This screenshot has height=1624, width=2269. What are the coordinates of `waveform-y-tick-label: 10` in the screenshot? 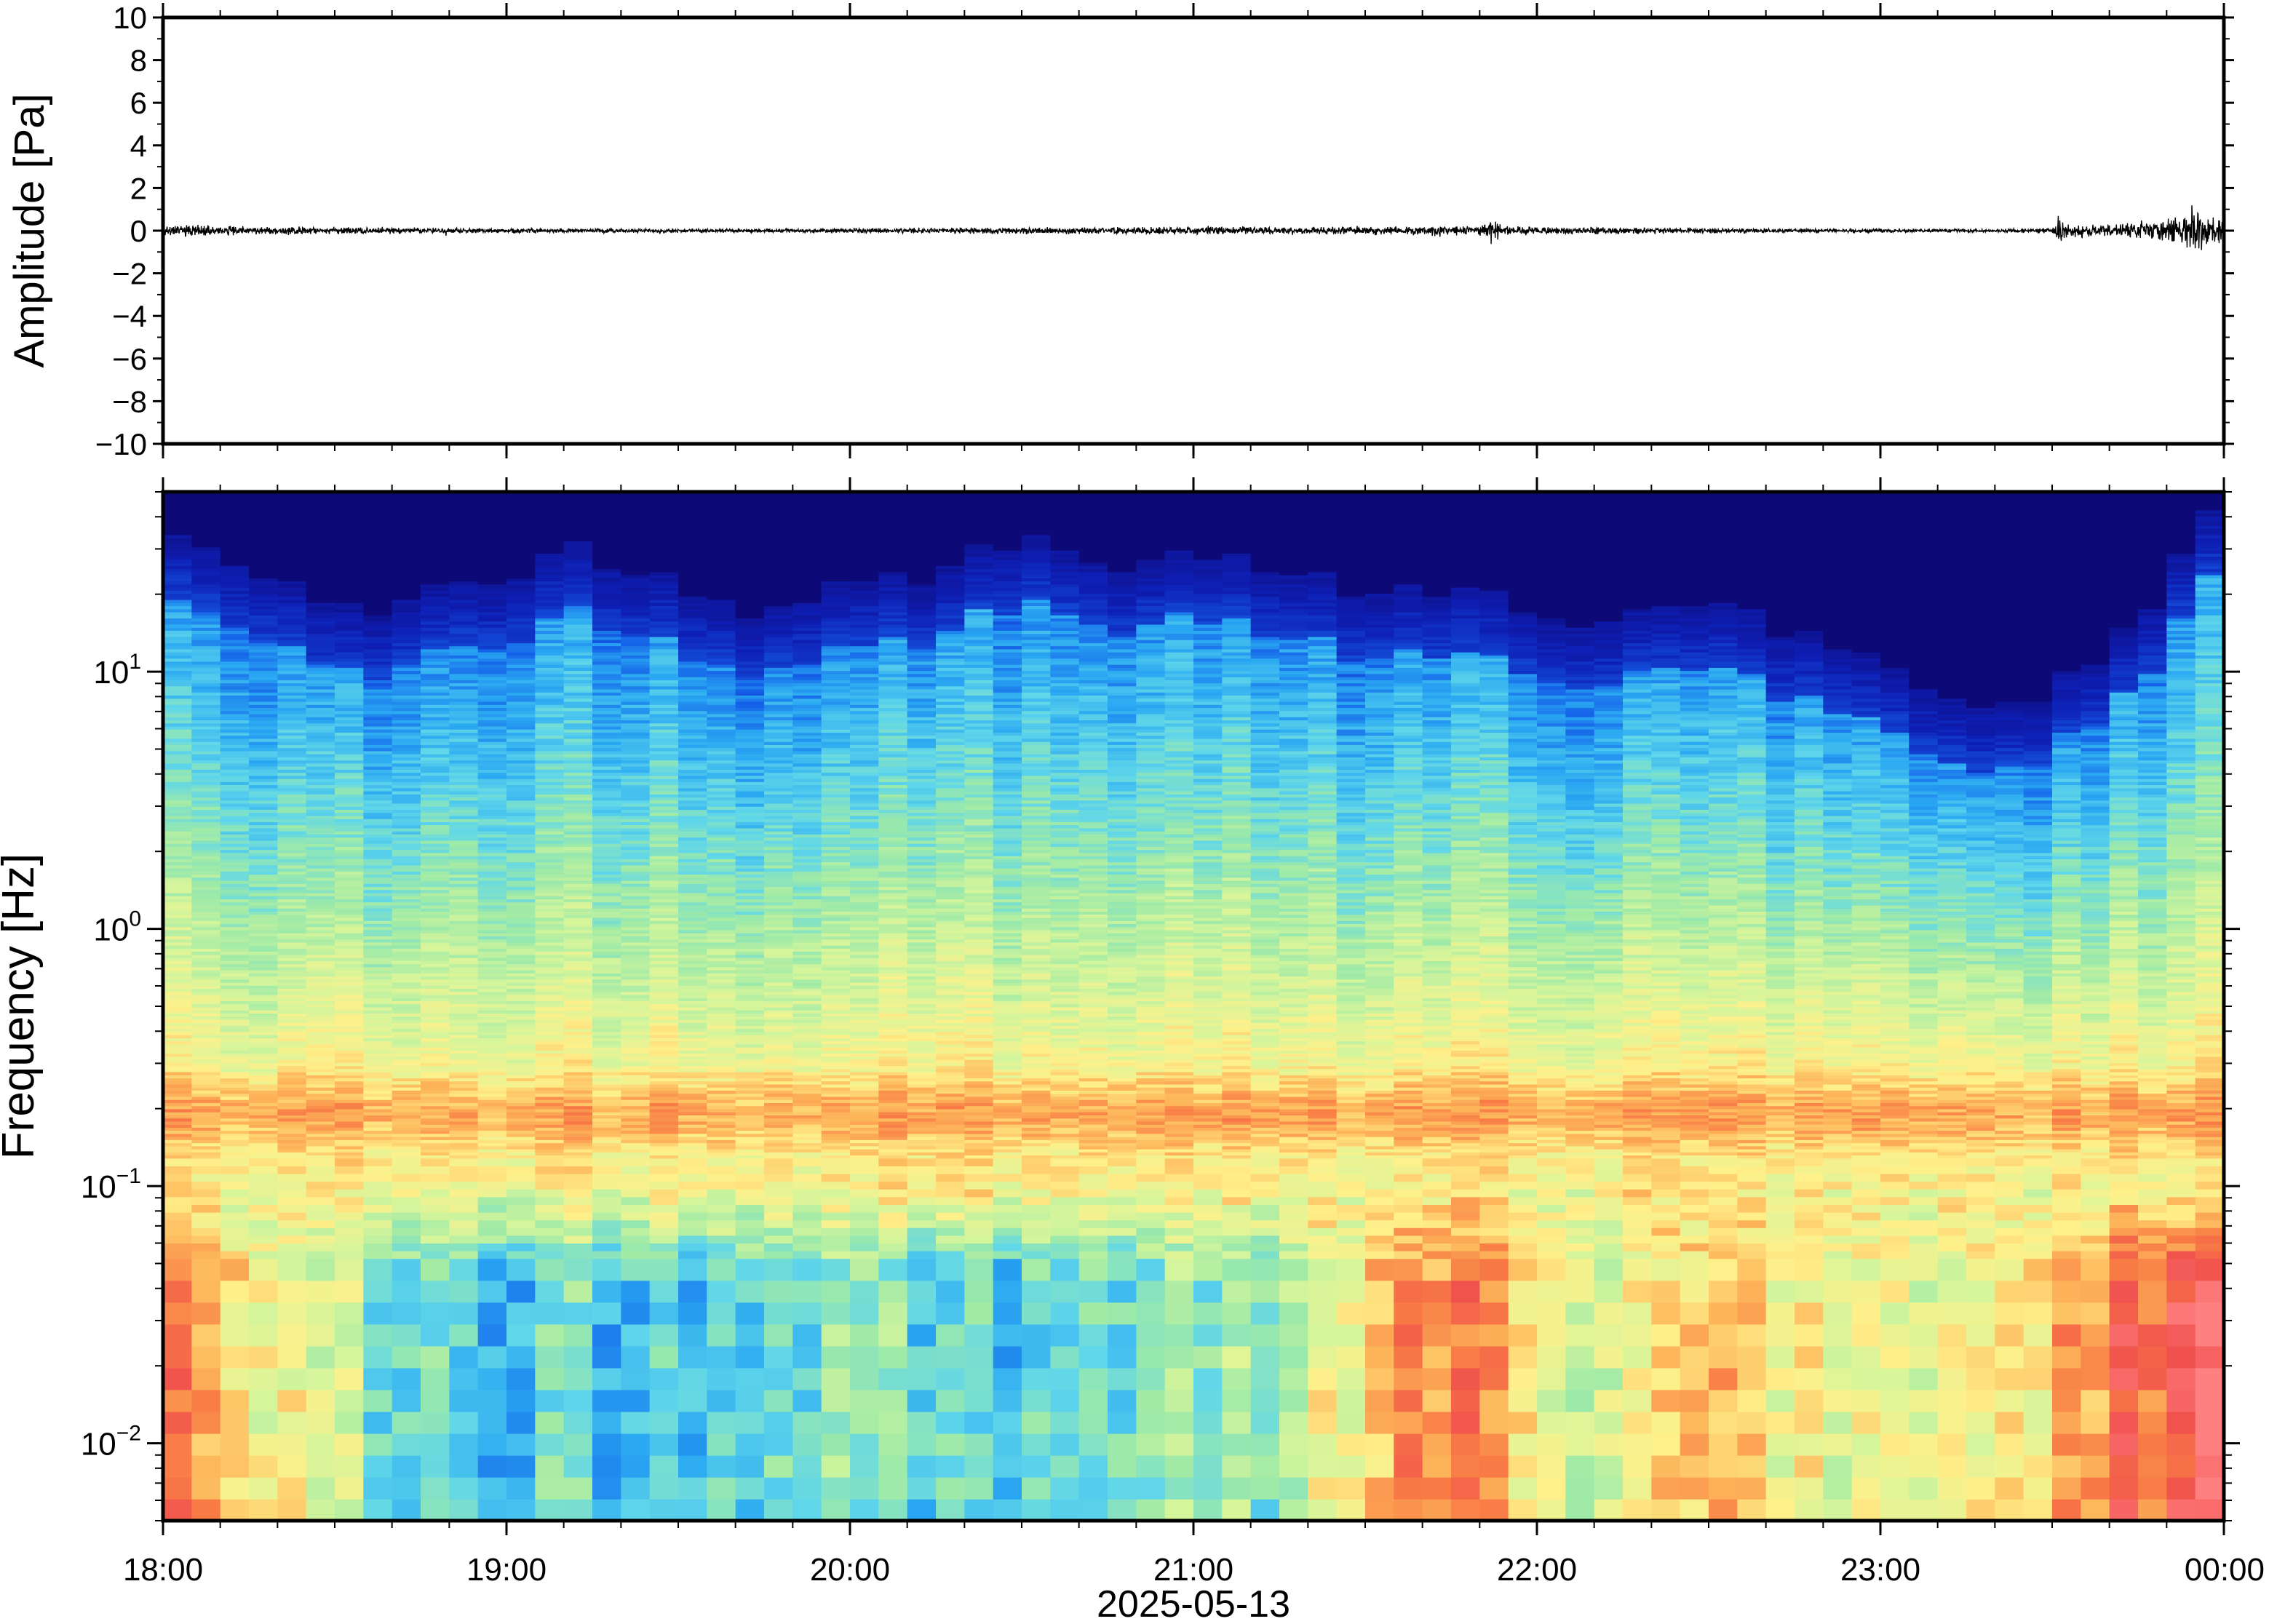 It's located at (130, 18).